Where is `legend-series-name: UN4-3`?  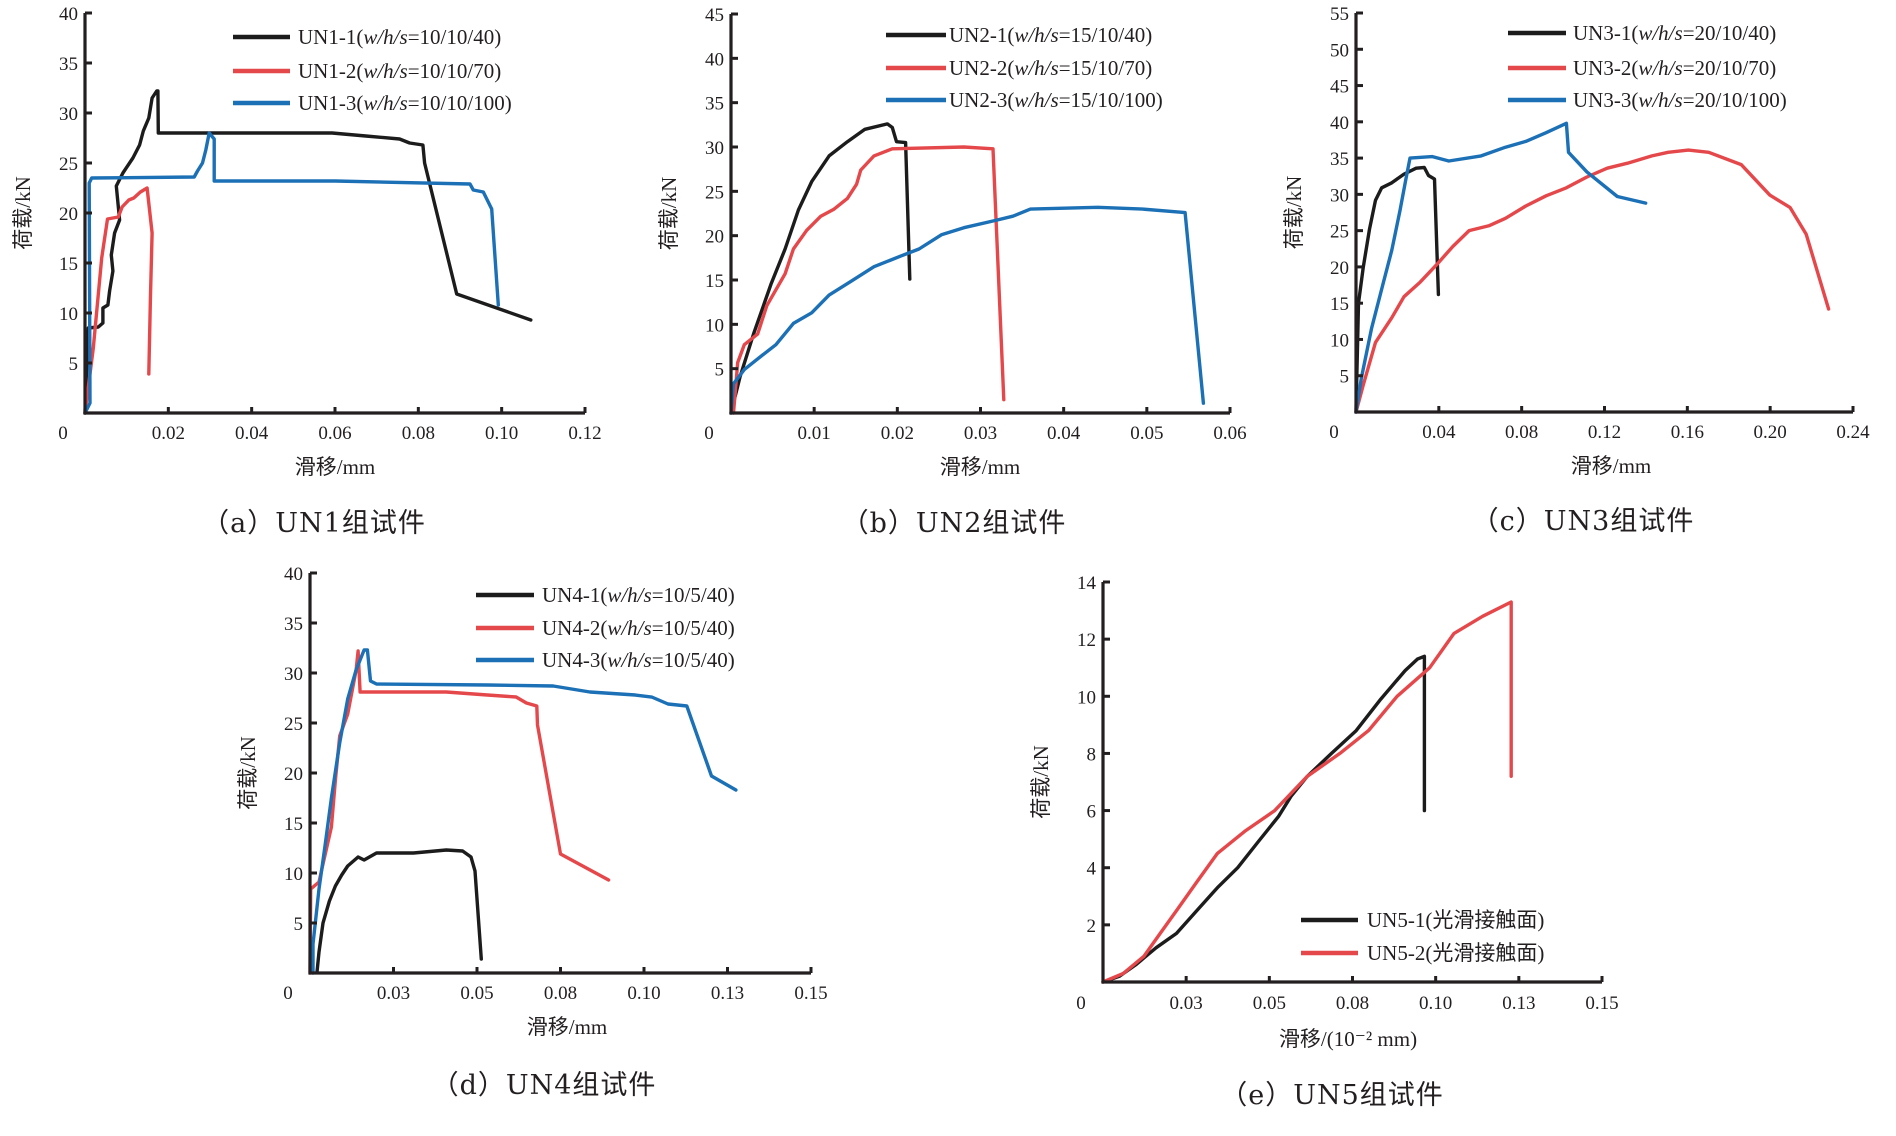
legend-series-name: UN4-3 is located at coordinates (571, 660).